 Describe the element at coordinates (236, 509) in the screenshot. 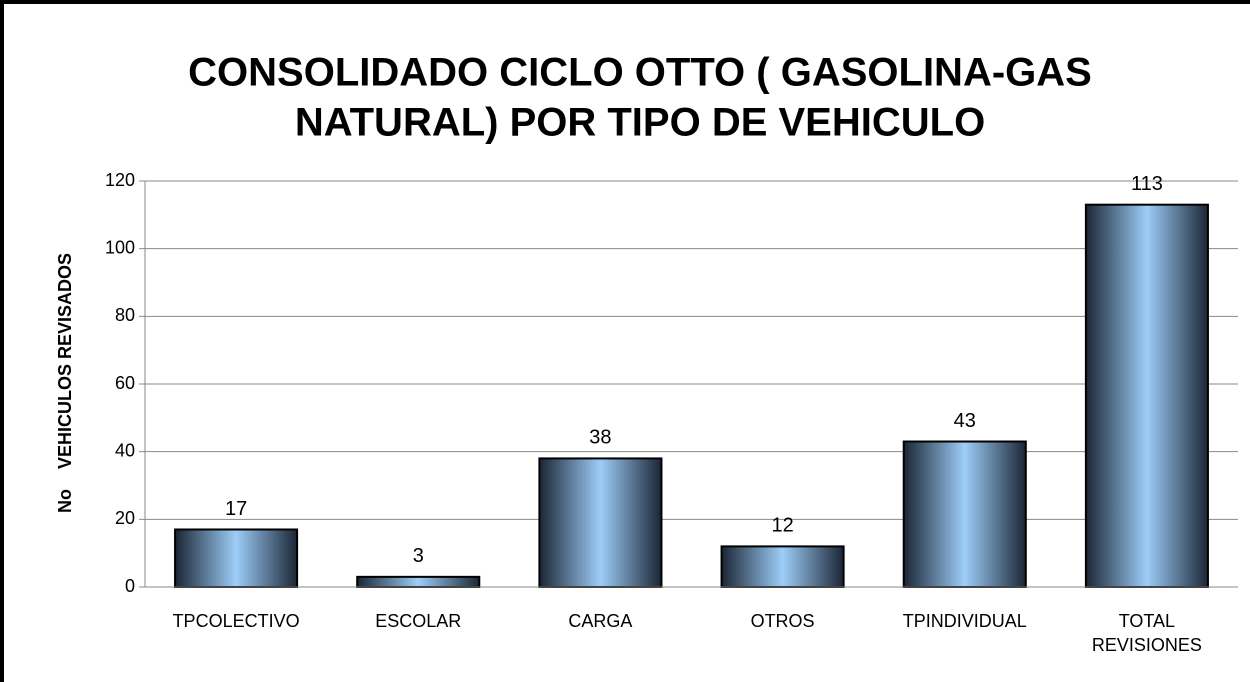

I see `value-label: 17` at that location.